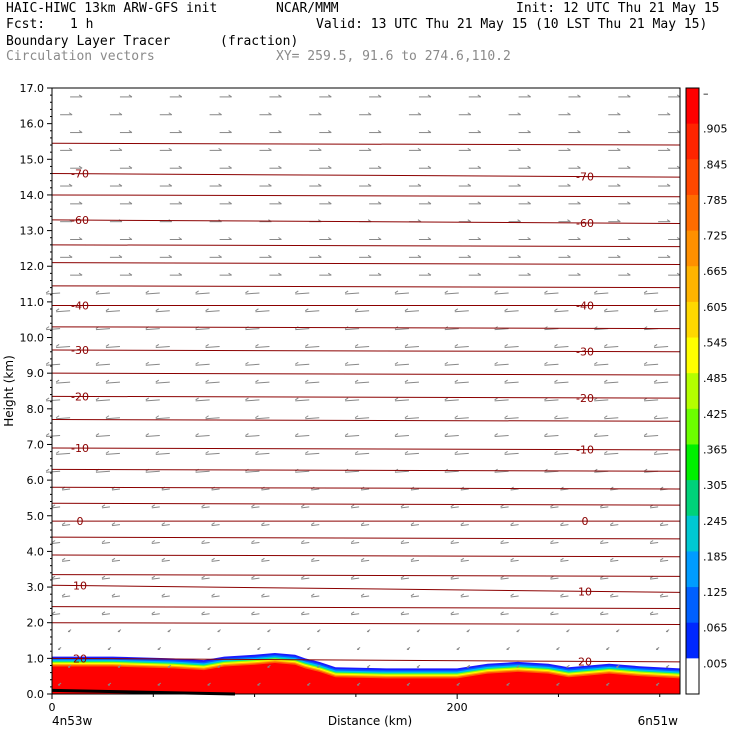 The image size is (740, 740). What do you see at coordinates (9, 390) in the screenshot?
I see `y-axis-label: Height (km)` at bounding box center [9, 390].